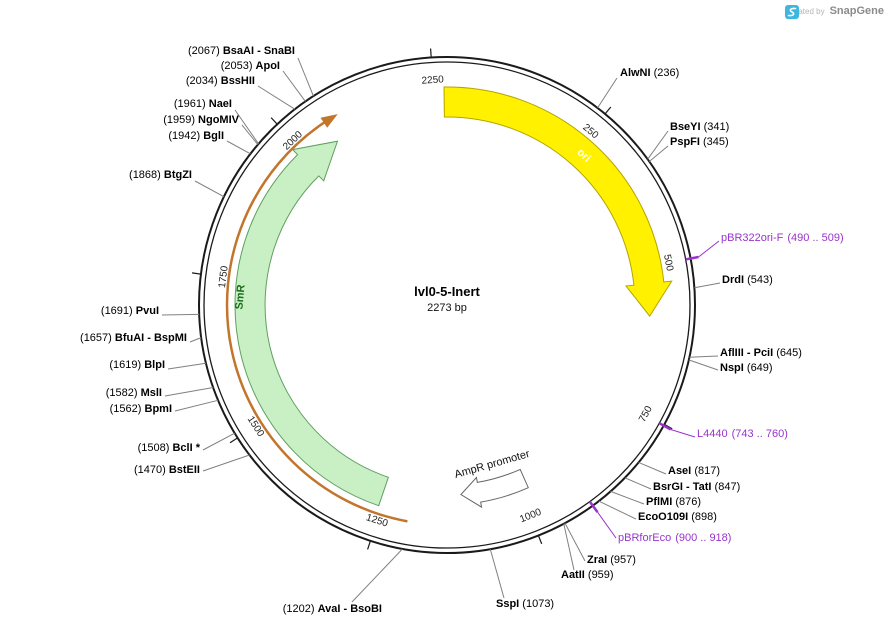 Image resolution: width=894 pixels, height=630 pixels. Describe the element at coordinates (815, 238) in the screenshot. I see `primer-range: (490 .. 509)` at that location.